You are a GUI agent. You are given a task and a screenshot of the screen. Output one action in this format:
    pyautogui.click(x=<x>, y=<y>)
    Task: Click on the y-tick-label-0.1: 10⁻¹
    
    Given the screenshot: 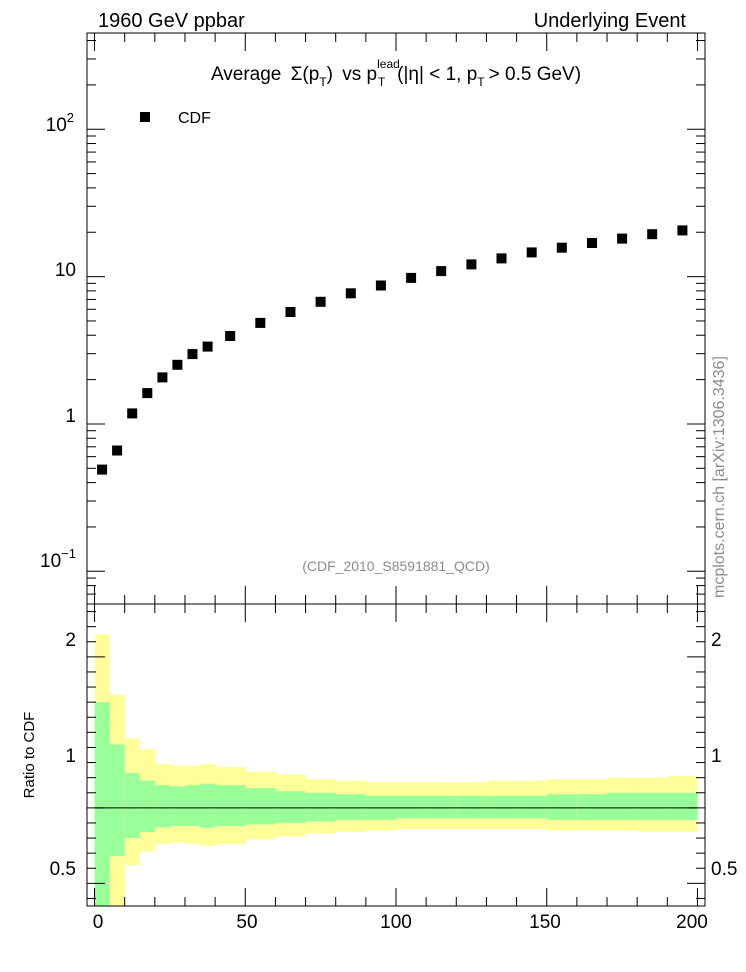 What is the action you would take?
    pyautogui.click(x=58, y=559)
    